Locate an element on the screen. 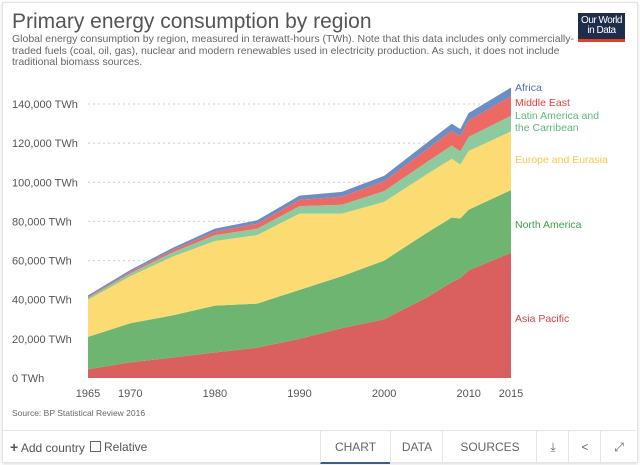 Image resolution: width=640 pixels, height=465 pixels. relative-checkbox: Relative is located at coordinates (118, 447).